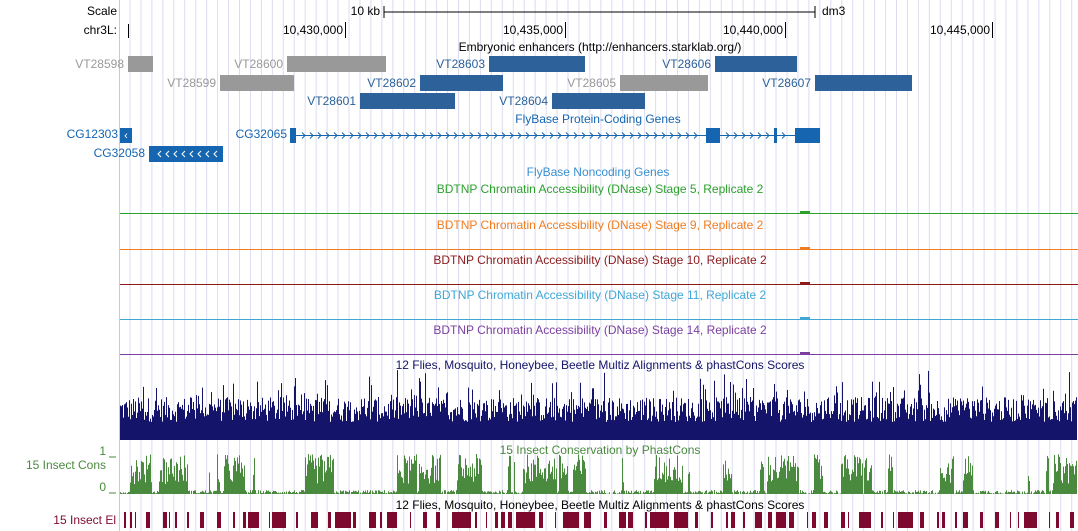  What do you see at coordinates (960, 30) in the screenshot?
I see `ruler-position: 10,445,000` at bounding box center [960, 30].